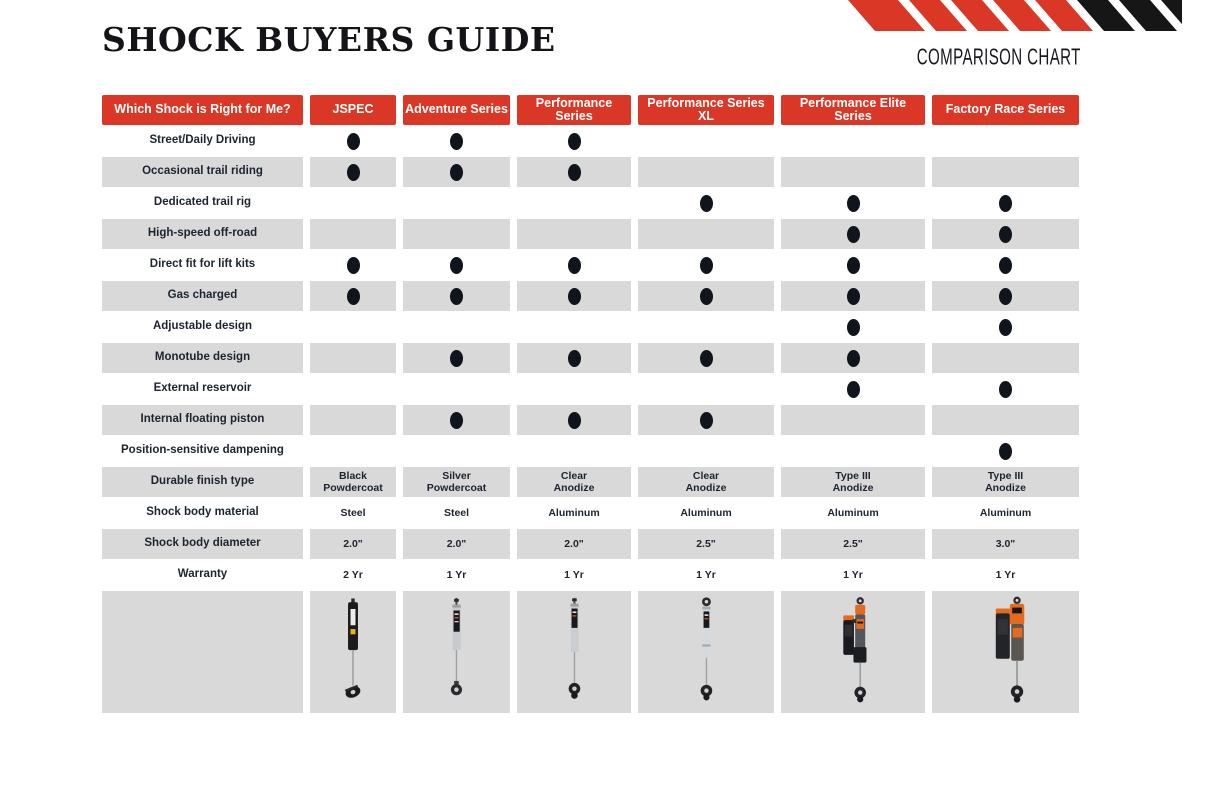 The image size is (1214, 809). What do you see at coordinates (456, 652) in the screenshot?
I see `adventure-series-shock-photo` at bounding box center [456, 652].